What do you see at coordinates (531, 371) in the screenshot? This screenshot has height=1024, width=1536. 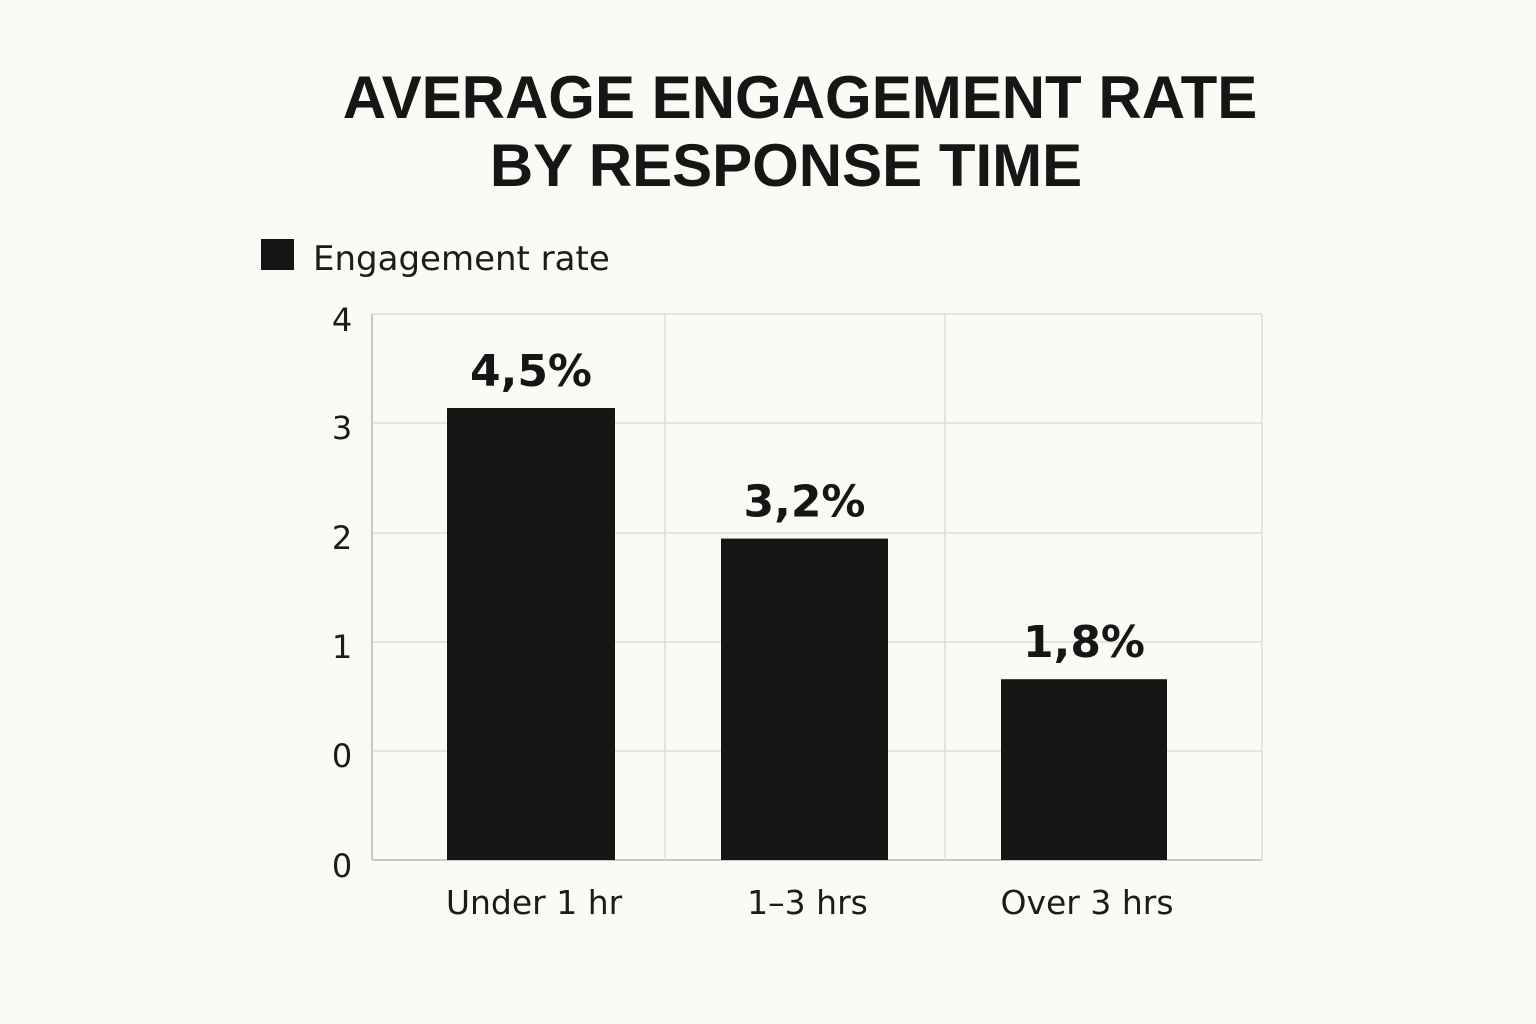 I see `data-label: 4,5%` at bounding box center [531, 371].